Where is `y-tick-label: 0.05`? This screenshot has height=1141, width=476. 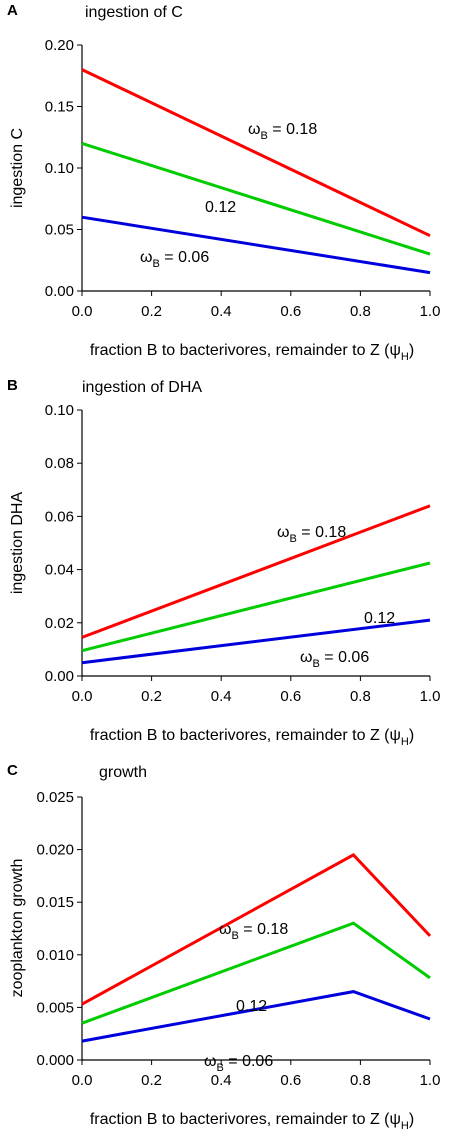
y-tick-label: 0.05 is located at coordinates (59, 230).